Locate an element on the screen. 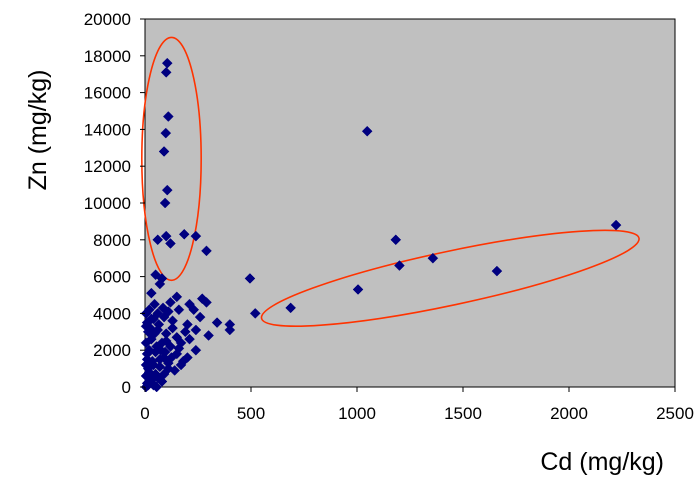 The height and width of the screenshot is (477, 699). y-tick-label: 2000 is located at coordinates (112, 350).